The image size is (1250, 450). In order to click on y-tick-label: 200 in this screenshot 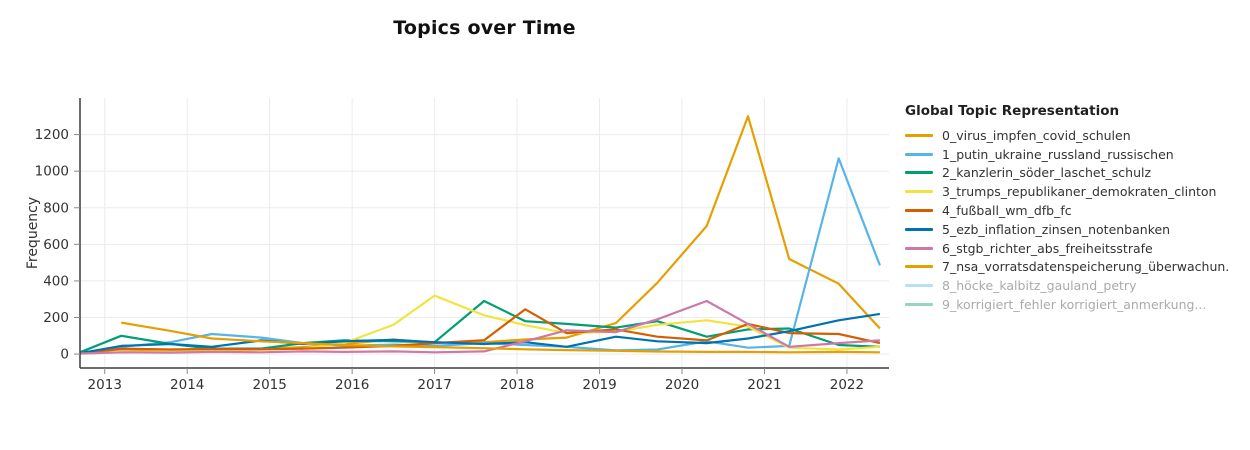, I will do `click(56, 318)`.